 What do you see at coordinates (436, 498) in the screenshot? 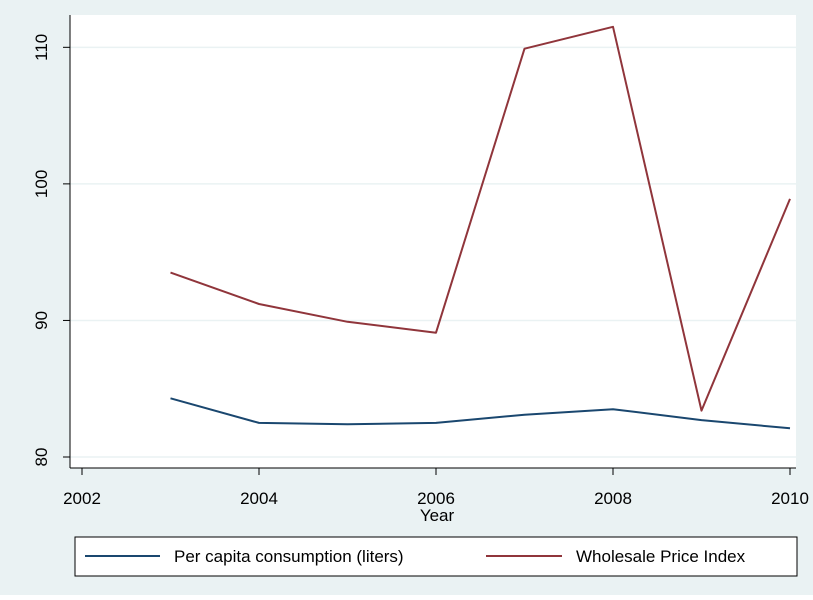
I see `x-tick-label-2006: 2006` at bounding box center [436, 498].